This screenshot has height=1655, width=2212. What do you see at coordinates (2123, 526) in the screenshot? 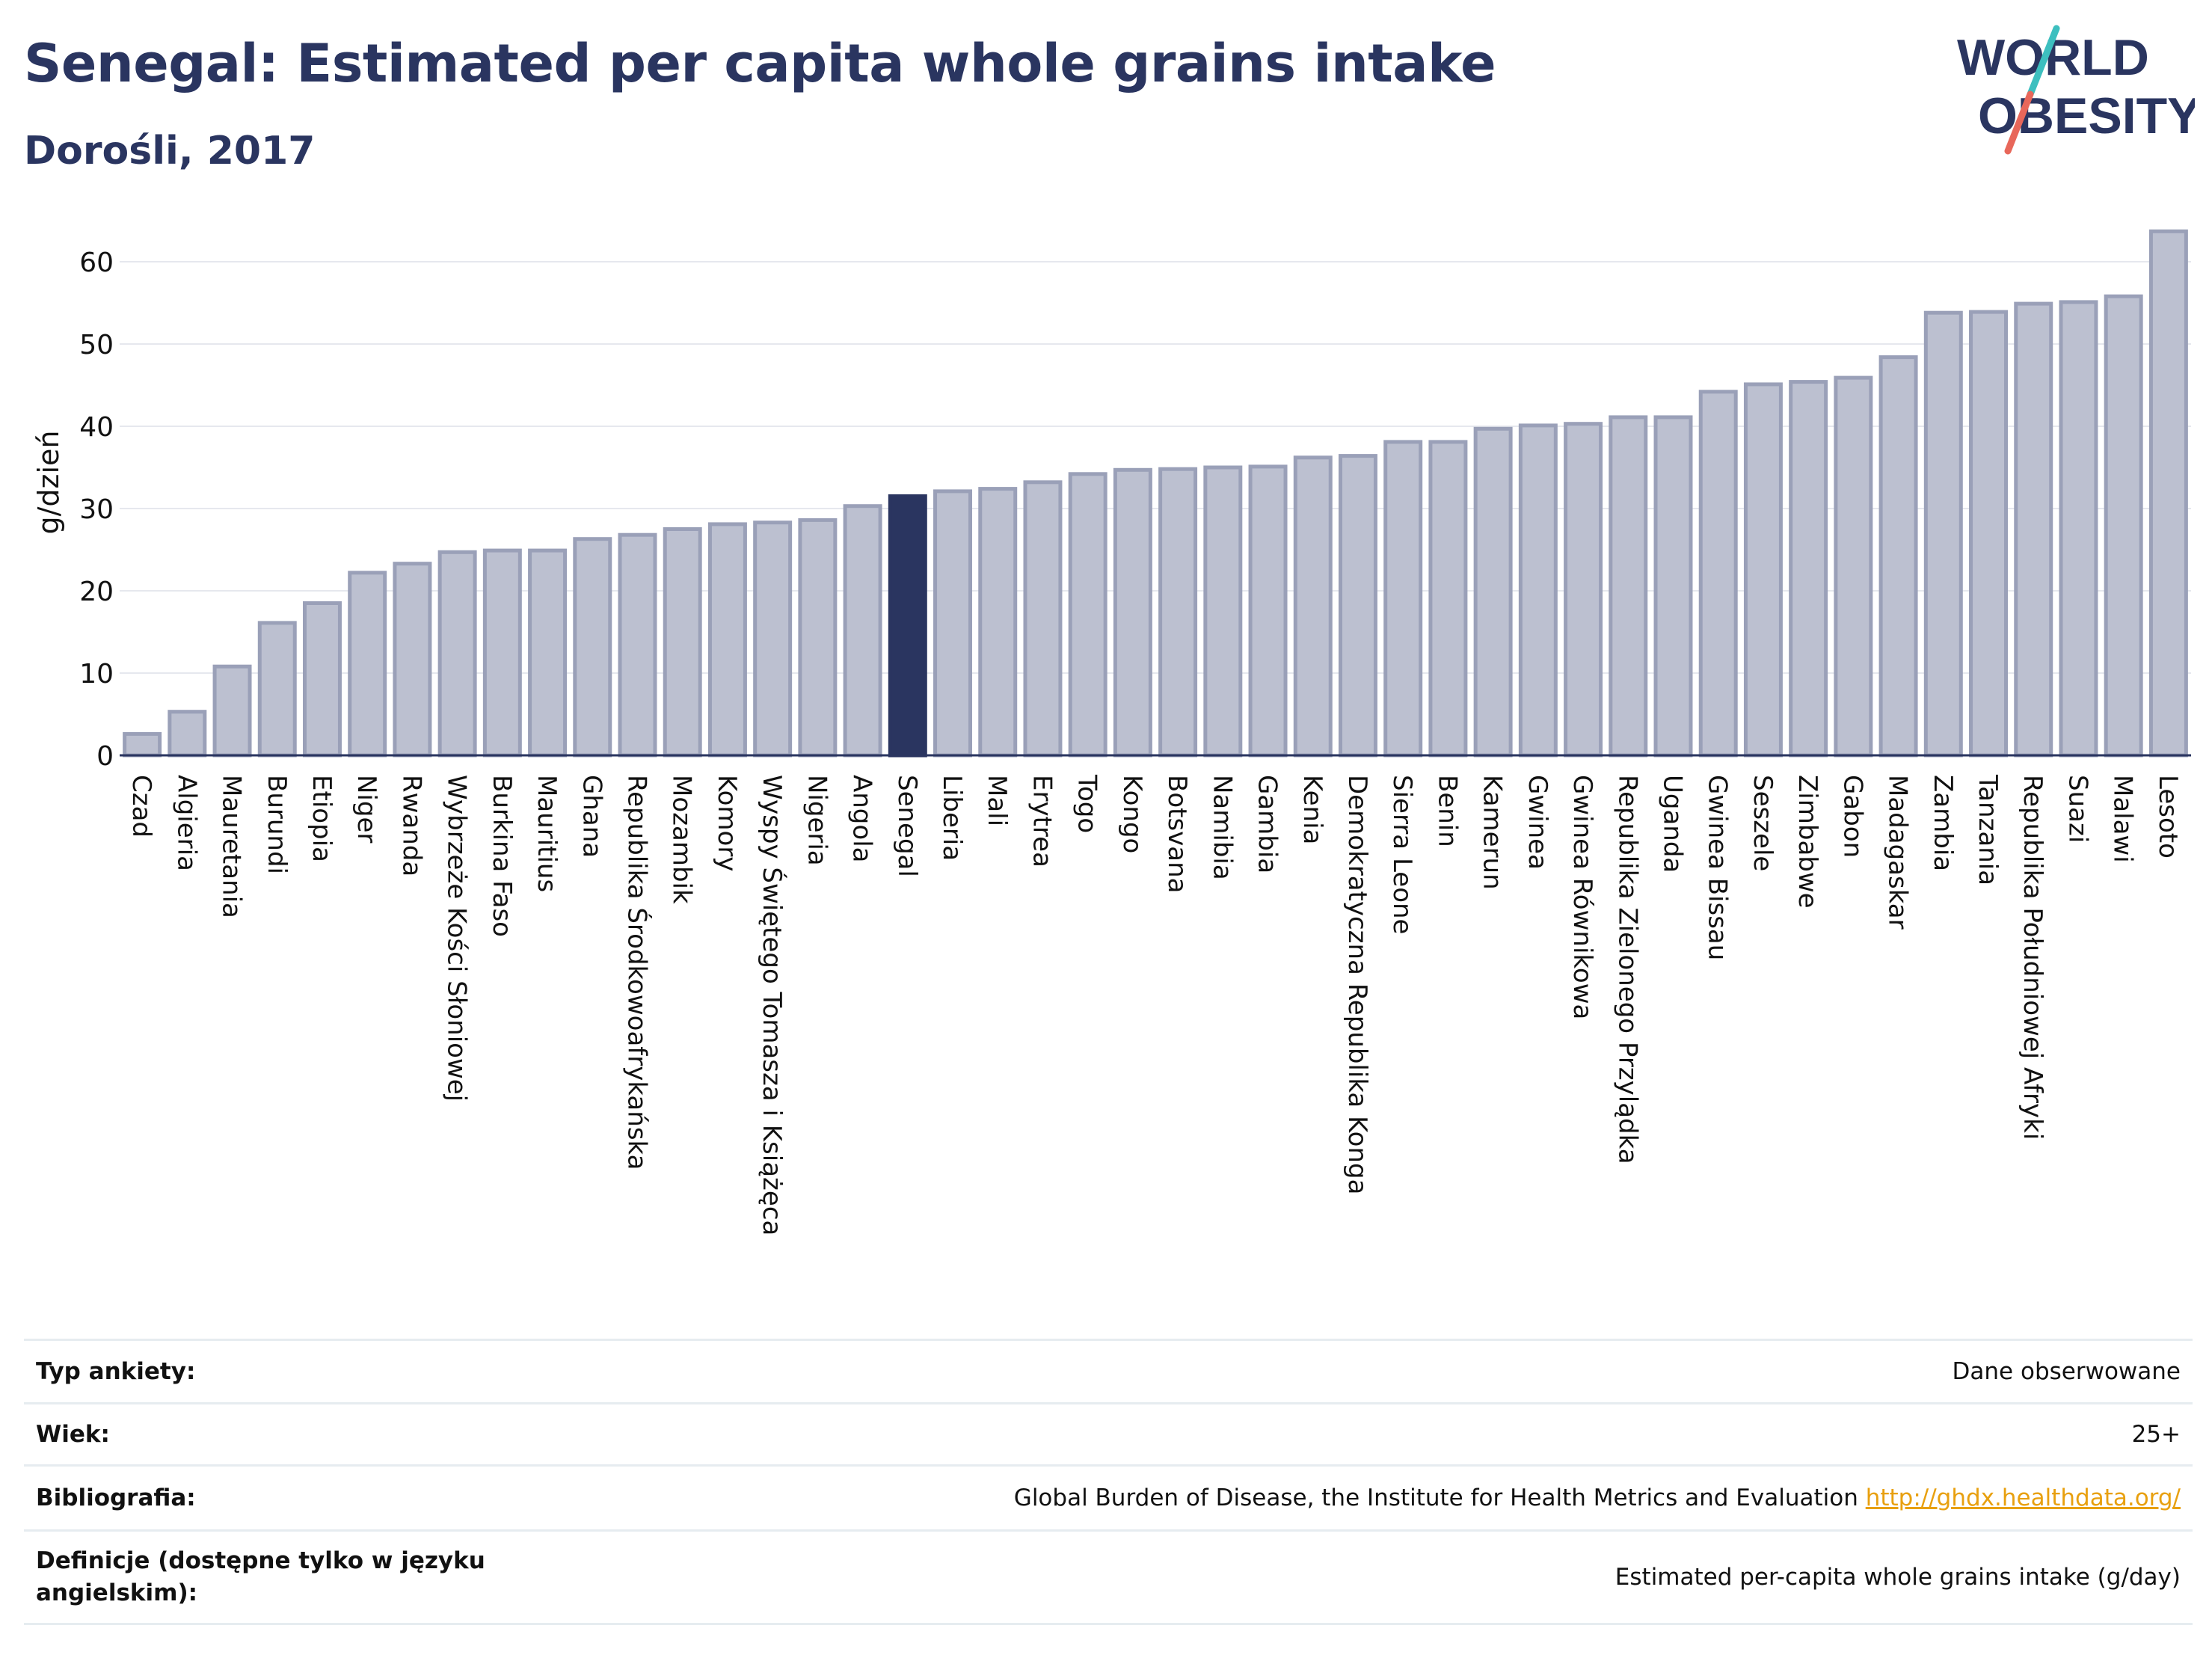
I see `bar-malawi` at bounding box center [2123, 526].